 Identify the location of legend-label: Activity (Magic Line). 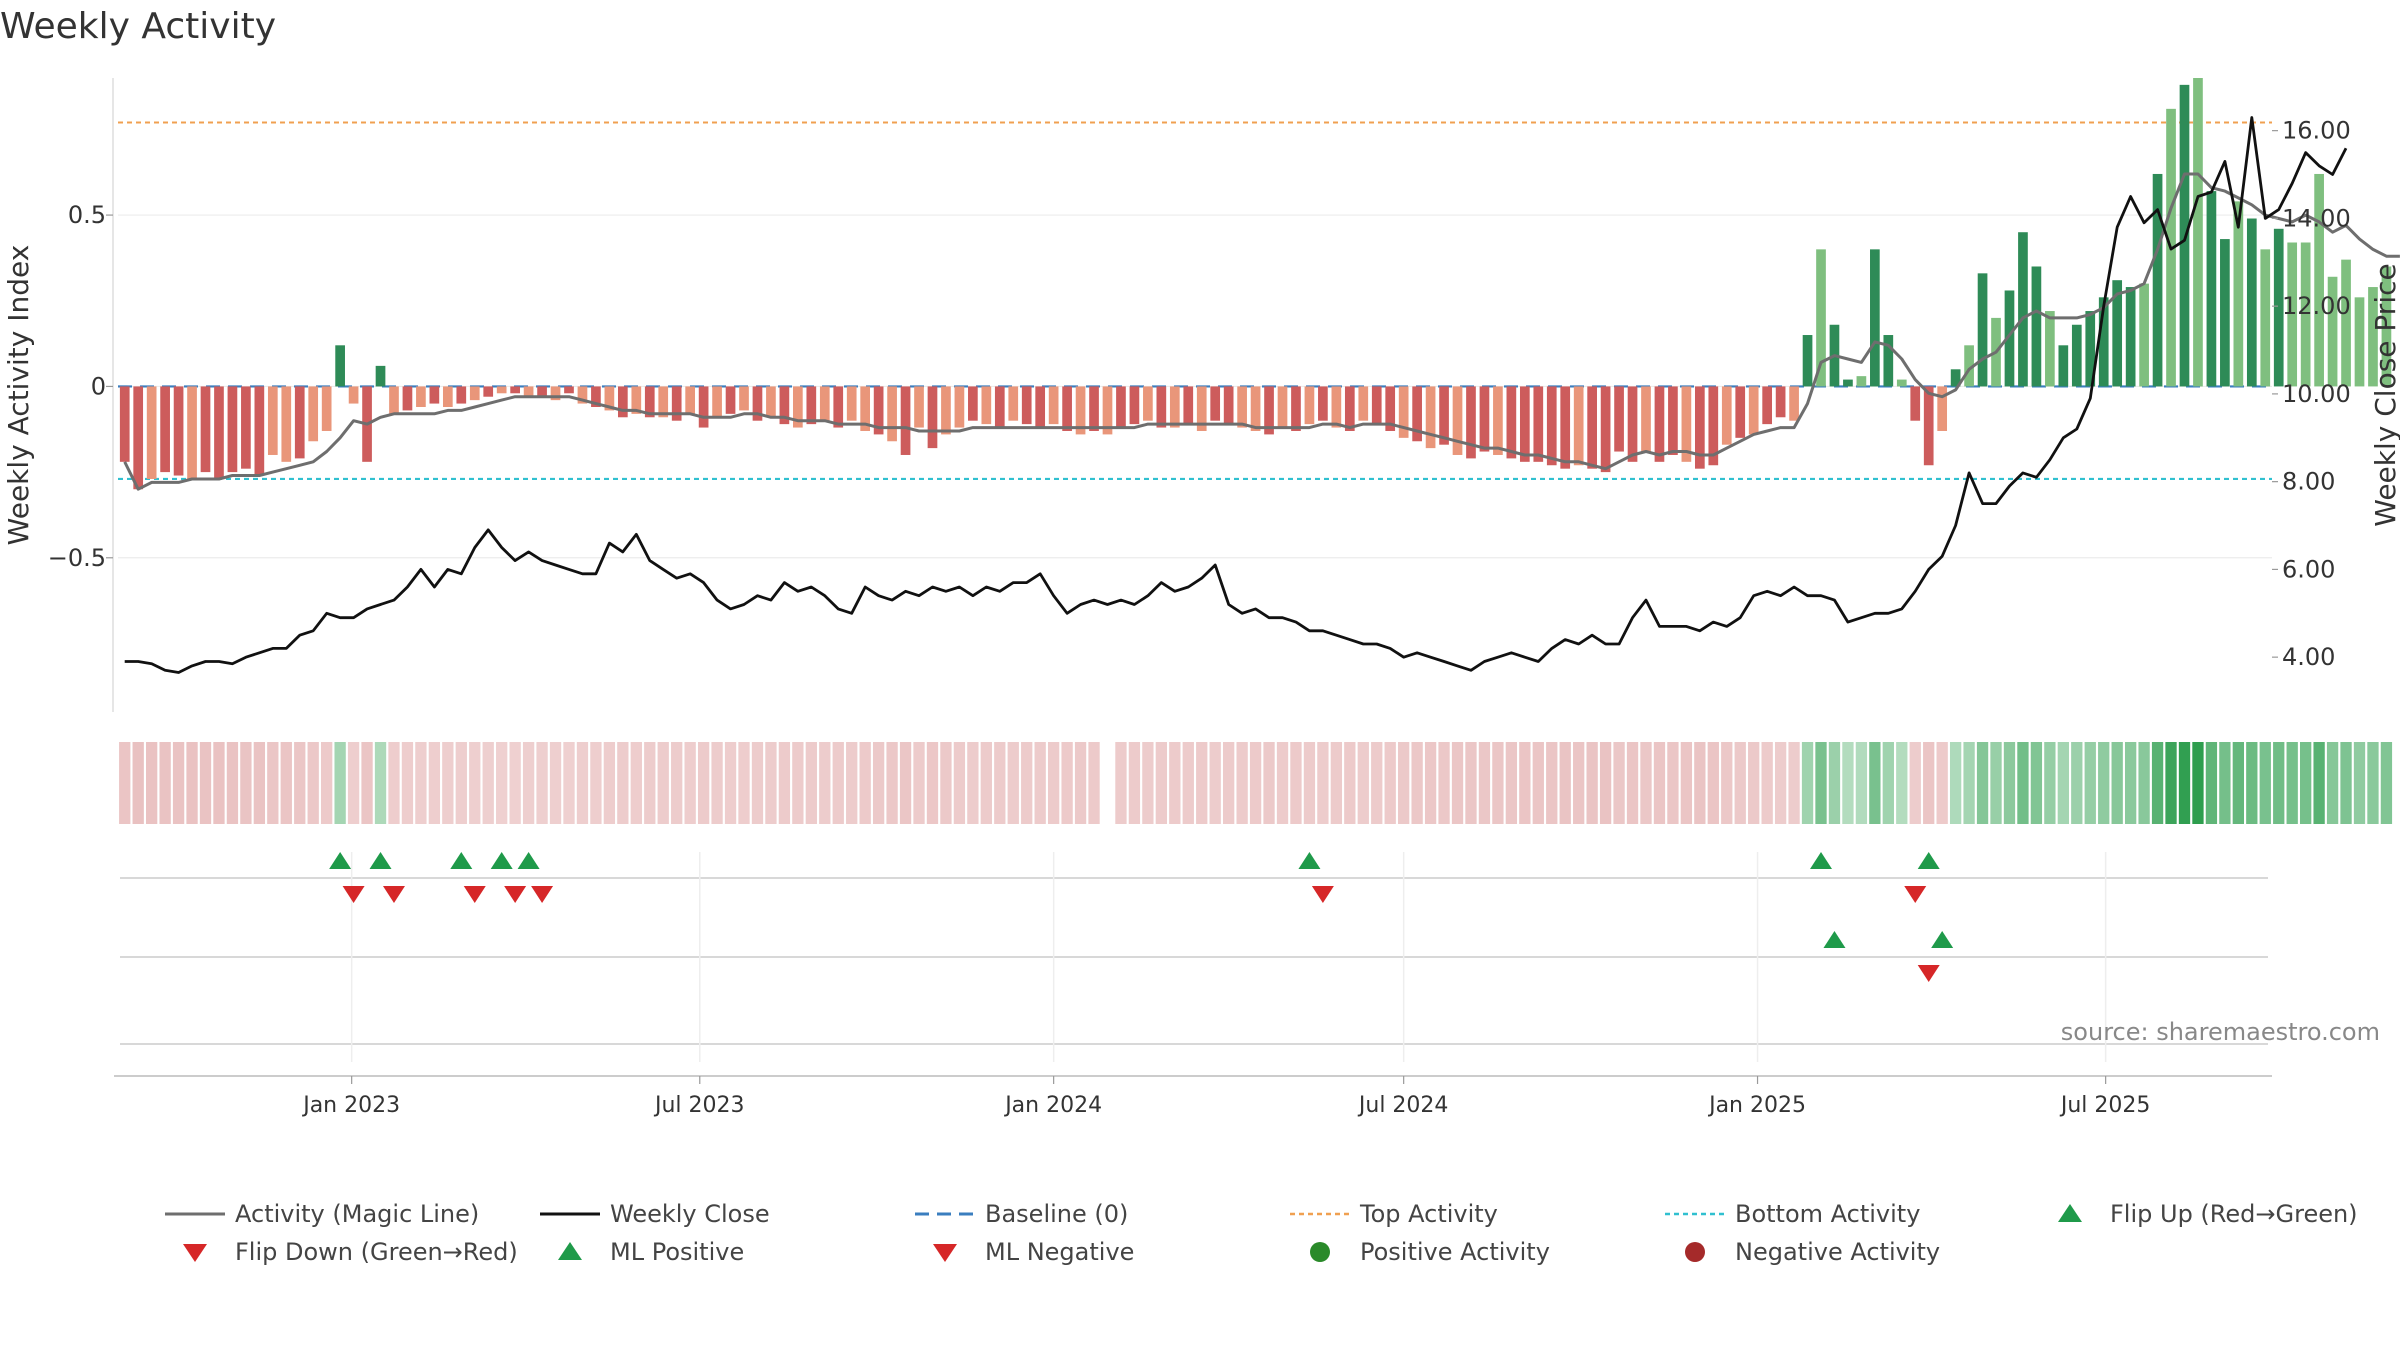
(357, 1214).